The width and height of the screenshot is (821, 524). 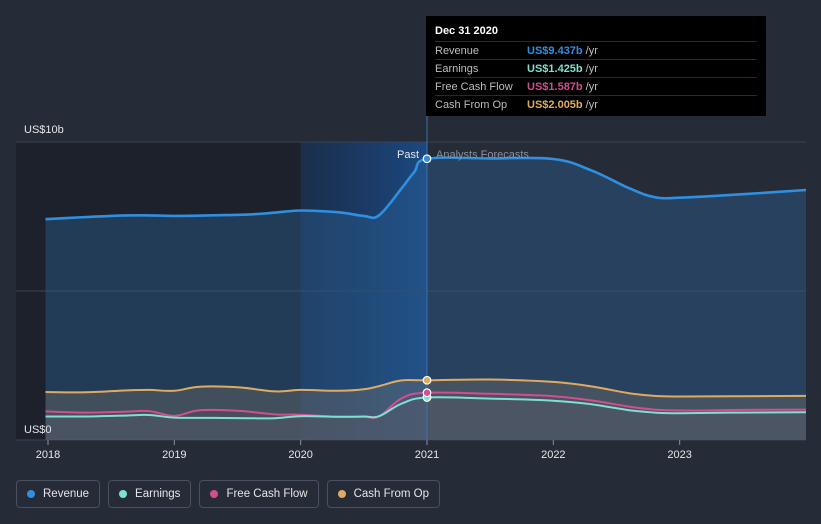 What do you see at coordinates (427, 455) in the screenshot?
I see `x-tick-label: 2021` at bounding box center [427, 455].